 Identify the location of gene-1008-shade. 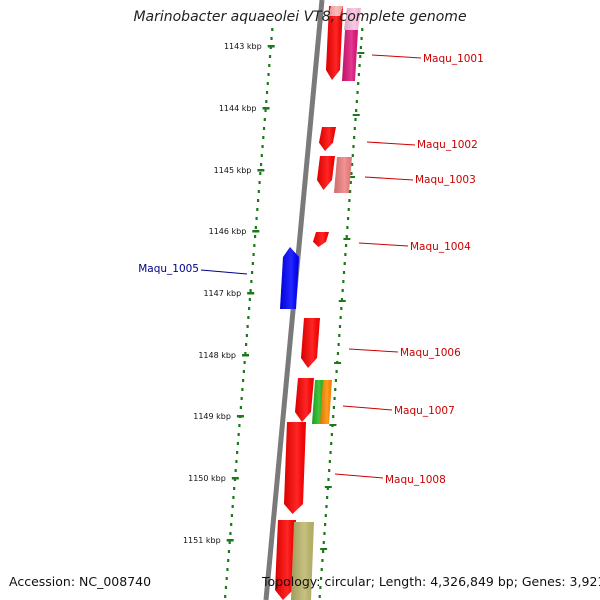
(295, 468).